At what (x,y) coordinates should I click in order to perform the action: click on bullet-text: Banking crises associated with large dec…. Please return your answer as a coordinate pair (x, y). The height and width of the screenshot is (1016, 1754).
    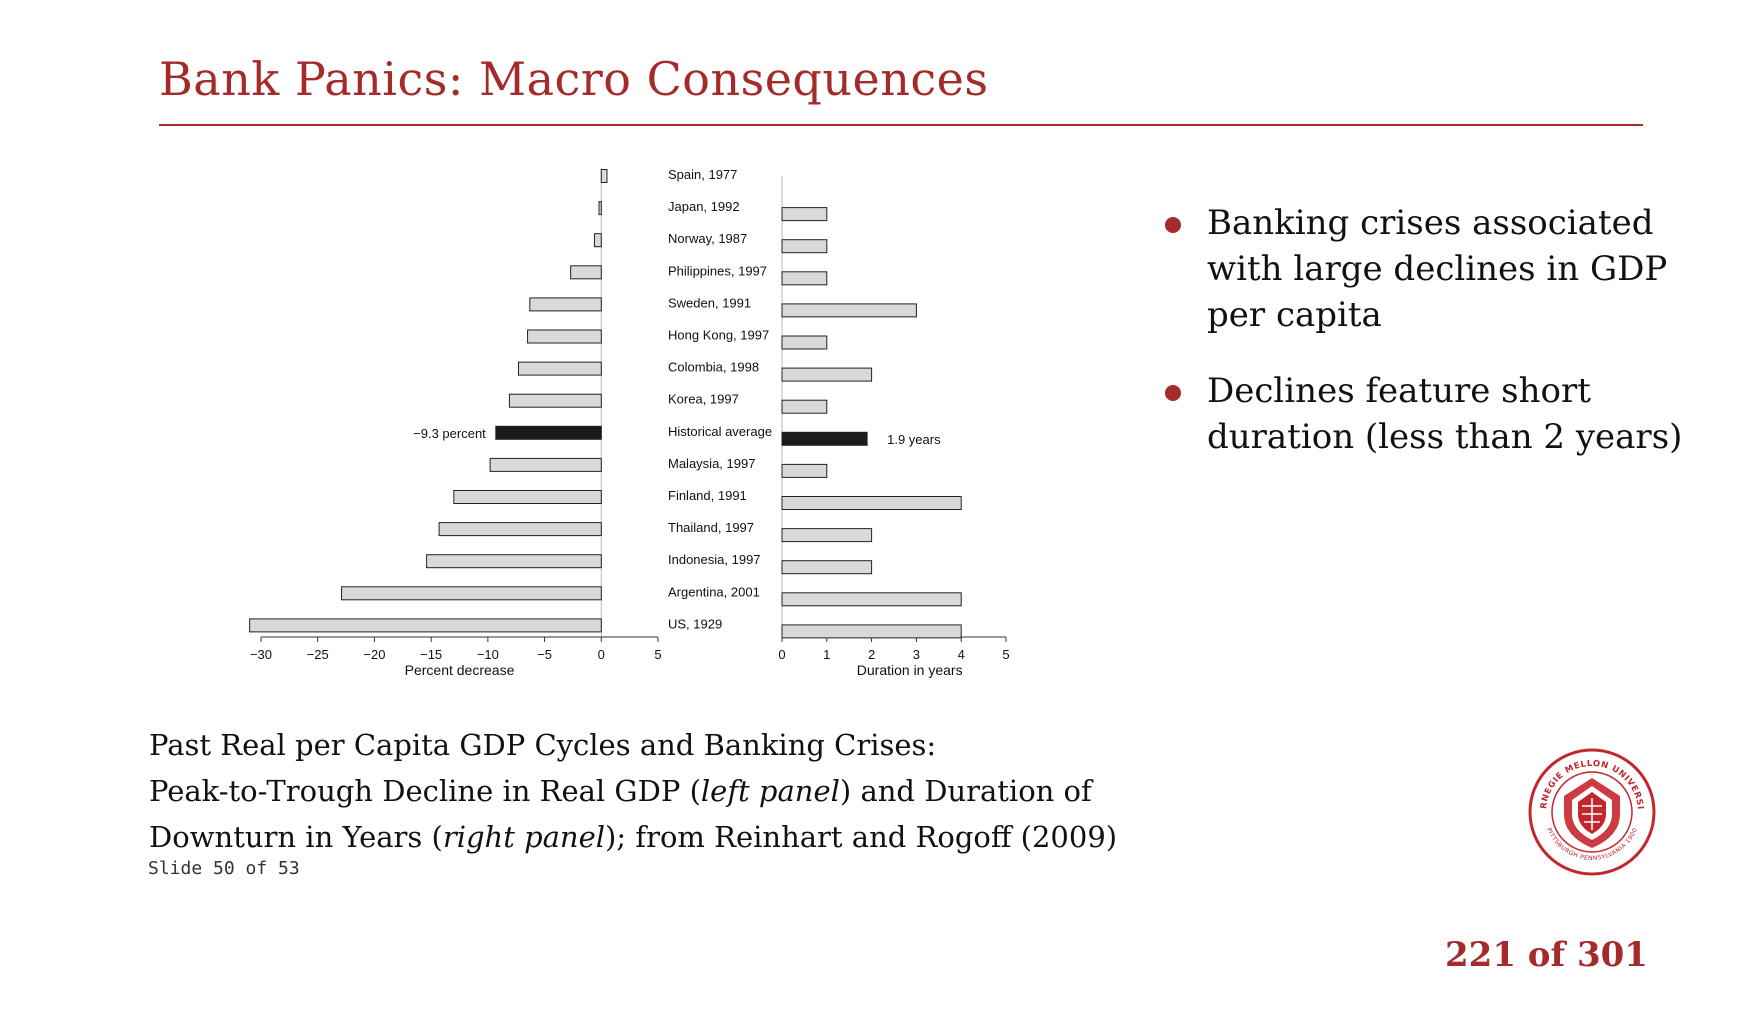
    Looking at the image, I should click on (1437, 269).